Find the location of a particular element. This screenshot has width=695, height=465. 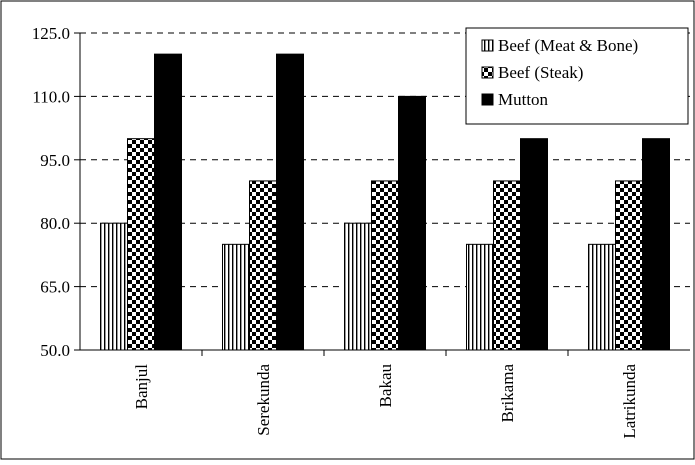

chart-legend: Beef (Meat & Bone) Beef (Steak) Mutton is located at coordinates (577, 76).